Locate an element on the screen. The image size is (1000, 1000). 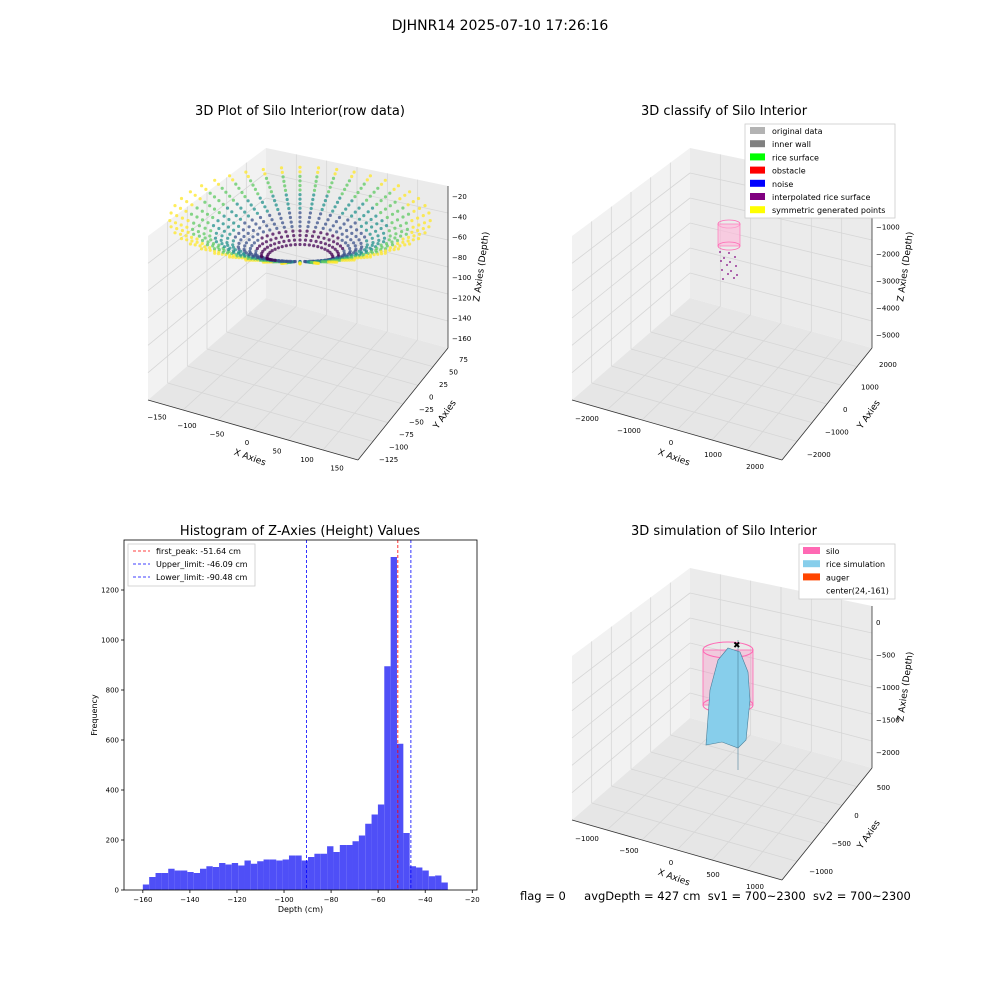
panel2-title: 3D classify of Silo Interior is located at coordinates (724, 111).